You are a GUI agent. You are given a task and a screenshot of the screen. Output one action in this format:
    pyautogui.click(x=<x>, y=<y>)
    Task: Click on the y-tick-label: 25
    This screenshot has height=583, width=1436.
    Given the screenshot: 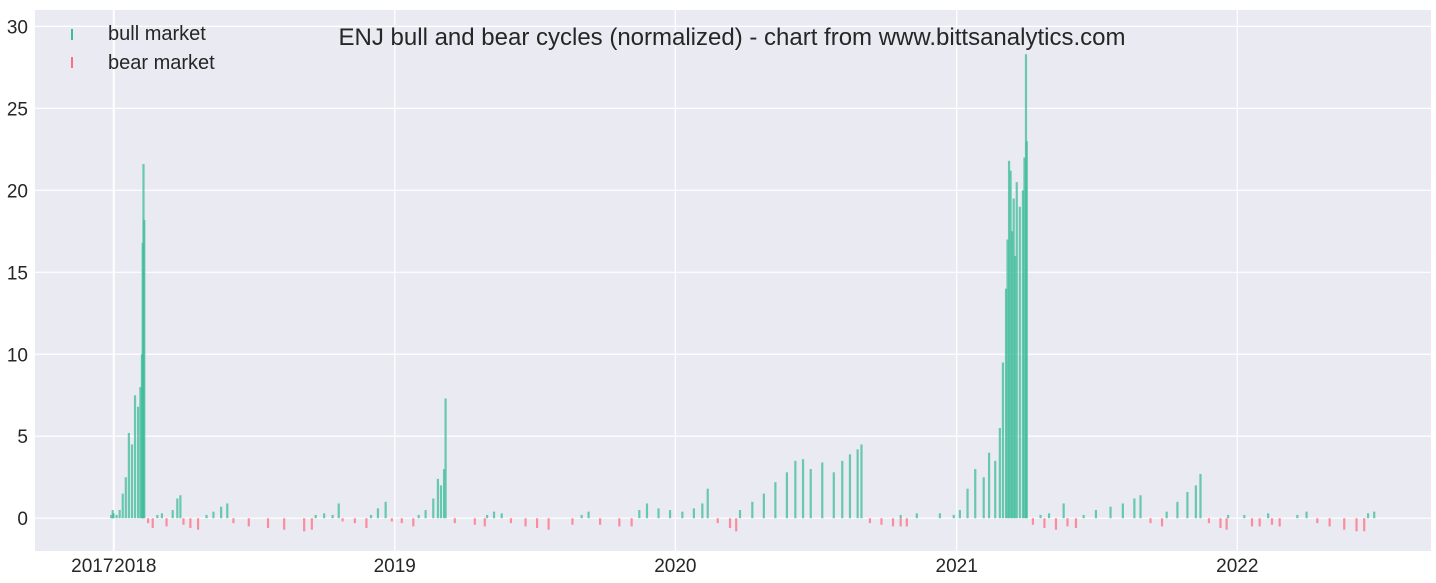 What is the action you would take?
    pyautogui.click(x=17, y=109)
    